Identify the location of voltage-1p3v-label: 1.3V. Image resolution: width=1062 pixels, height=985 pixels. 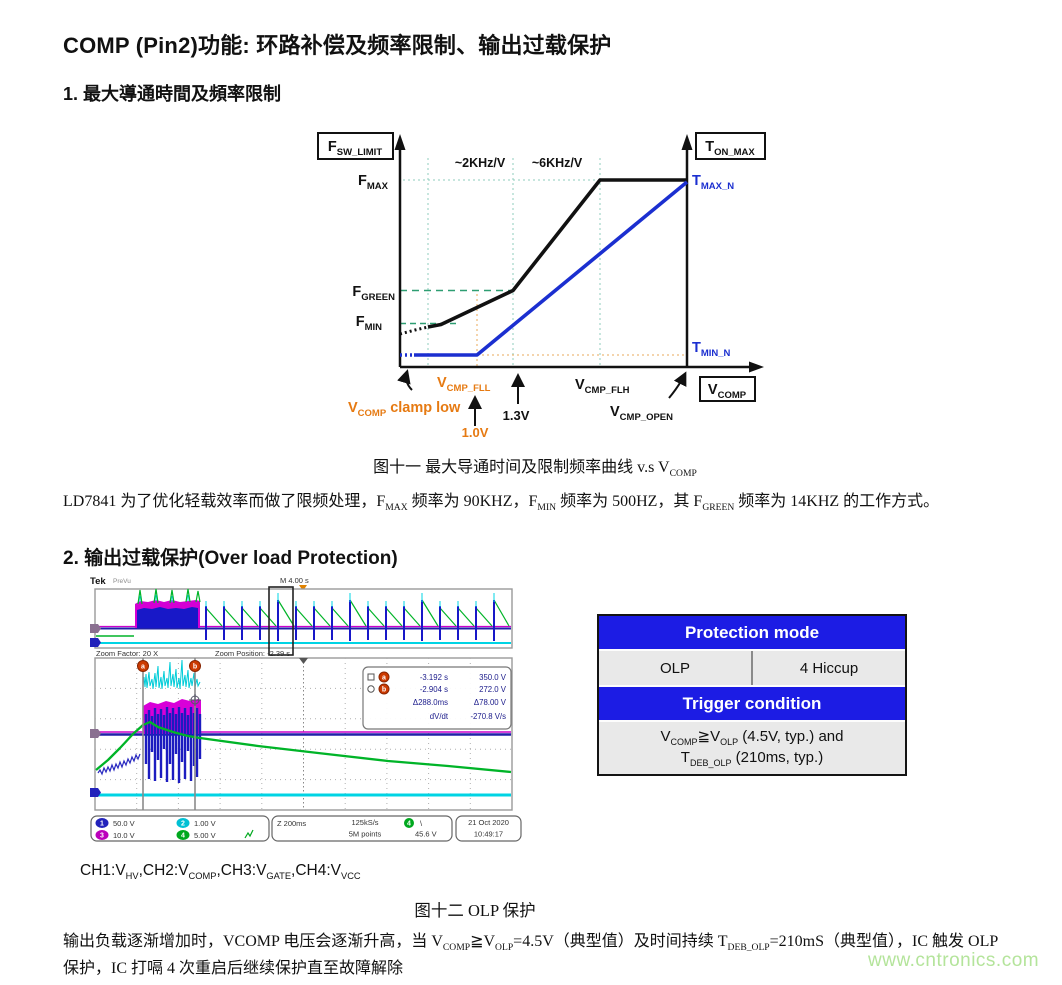
(516, 415).